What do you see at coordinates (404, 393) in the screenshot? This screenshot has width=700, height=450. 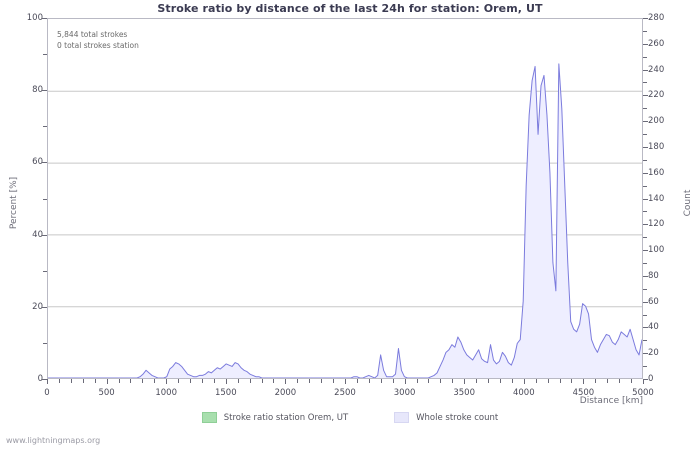 I see `x-tick-label-3000: 3000` at bounding box center [404, 393].